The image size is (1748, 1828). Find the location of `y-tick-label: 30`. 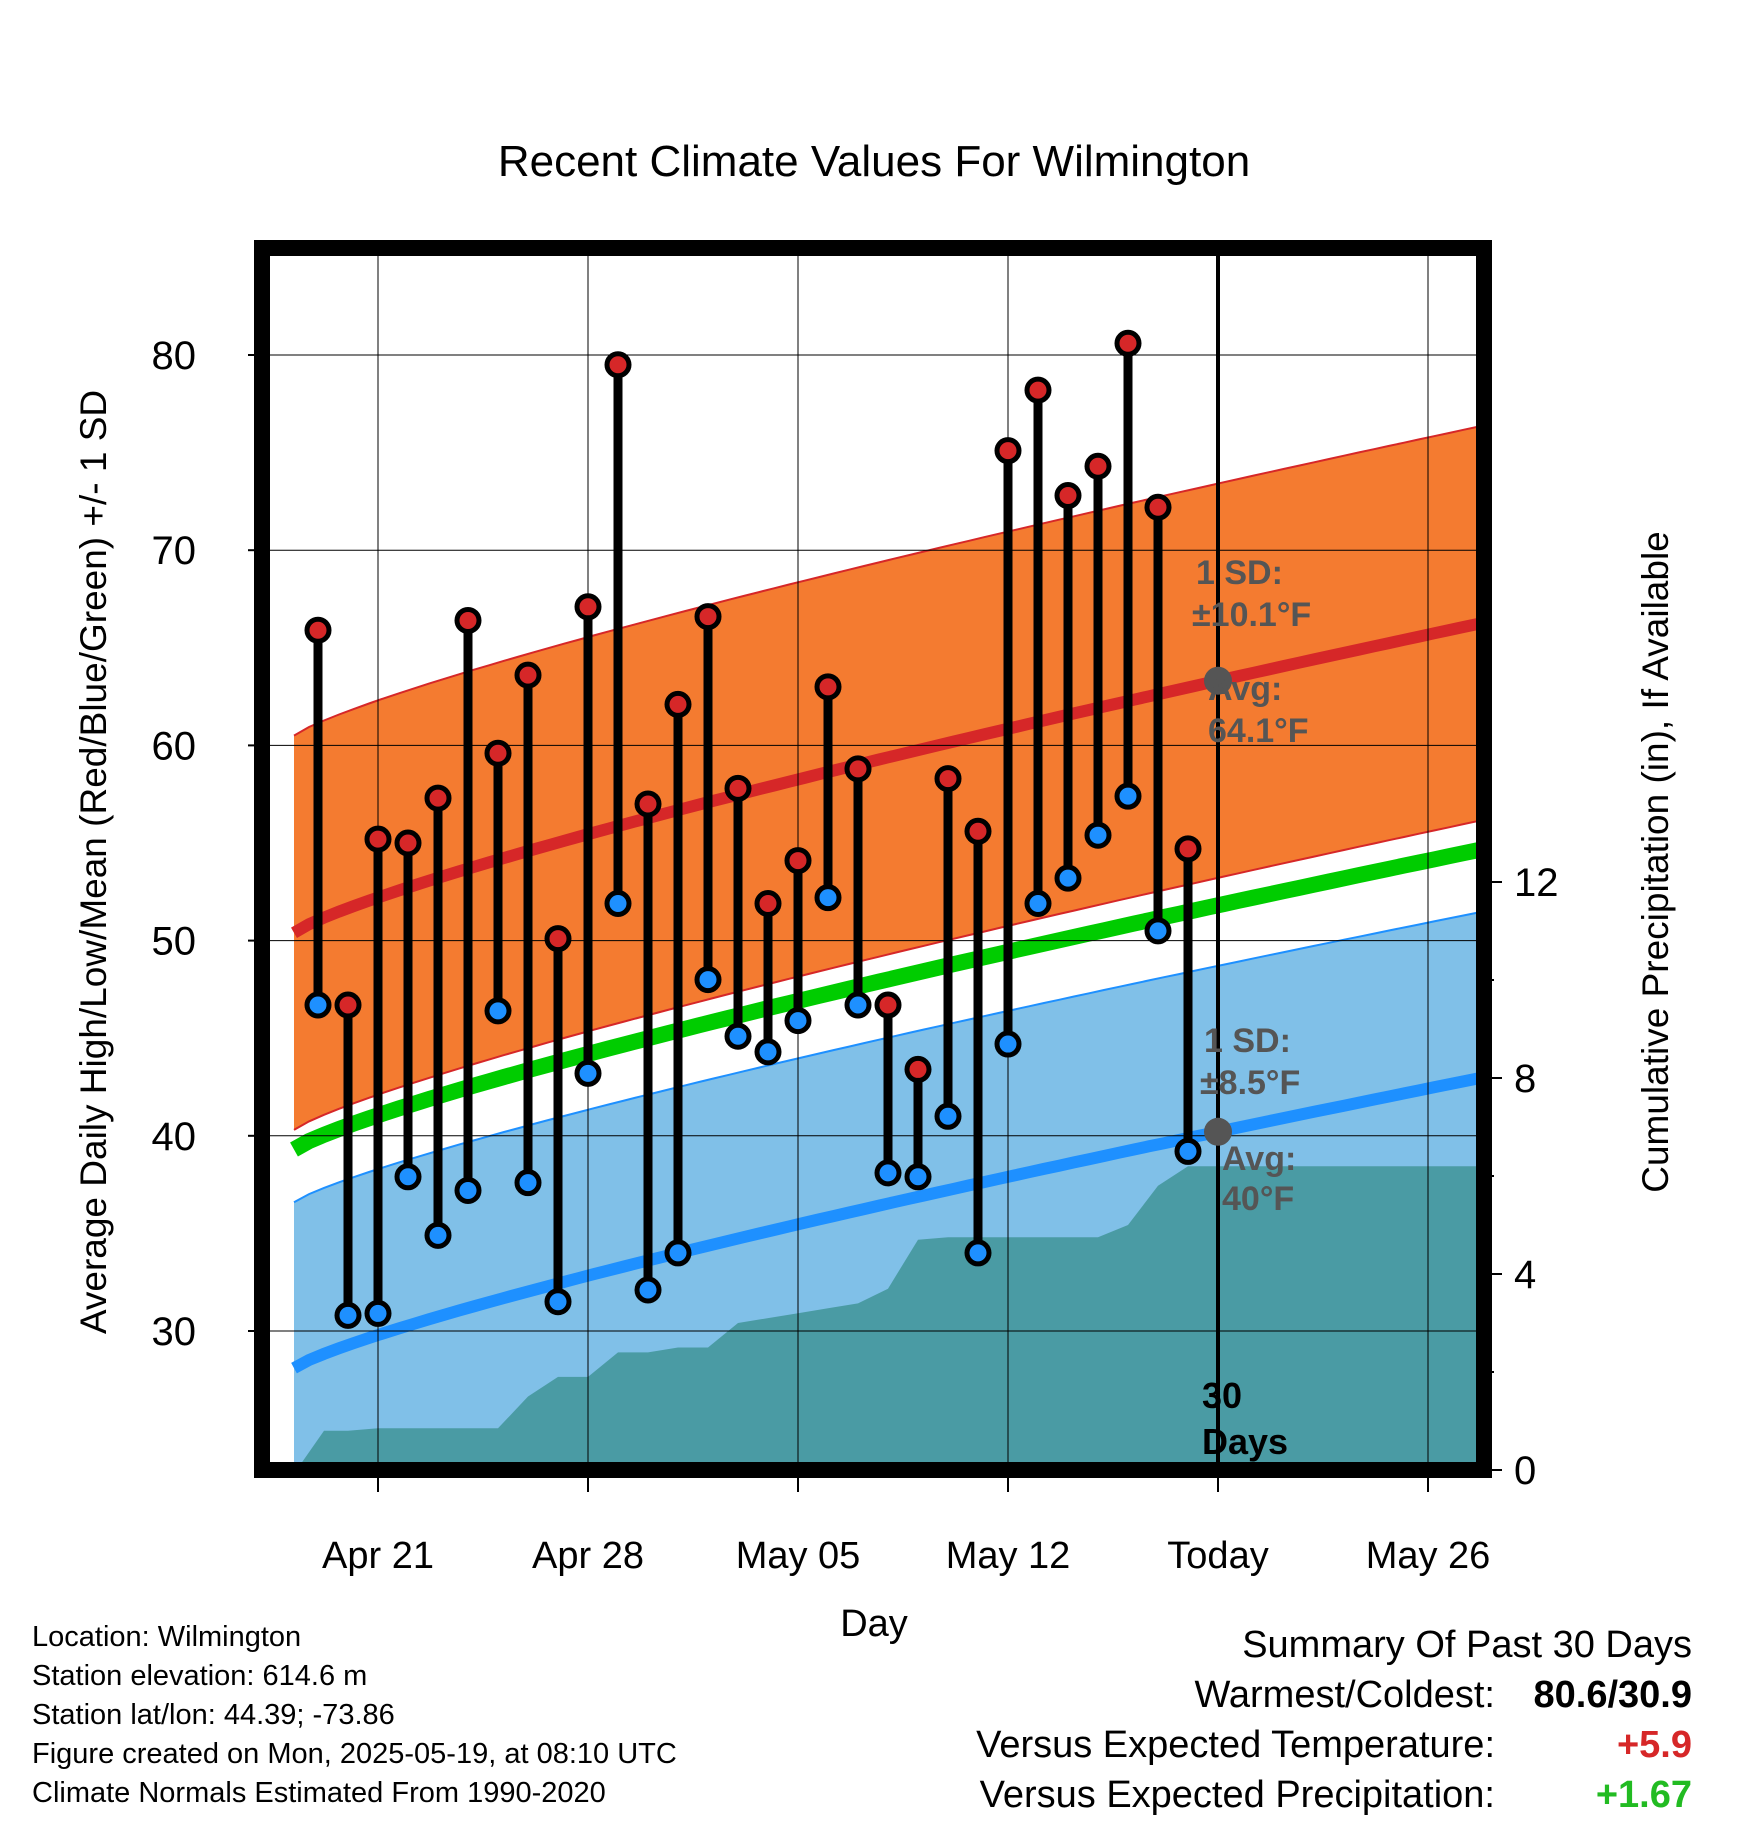

y-tick-label: 30 is located at coordinates (174, 1332).